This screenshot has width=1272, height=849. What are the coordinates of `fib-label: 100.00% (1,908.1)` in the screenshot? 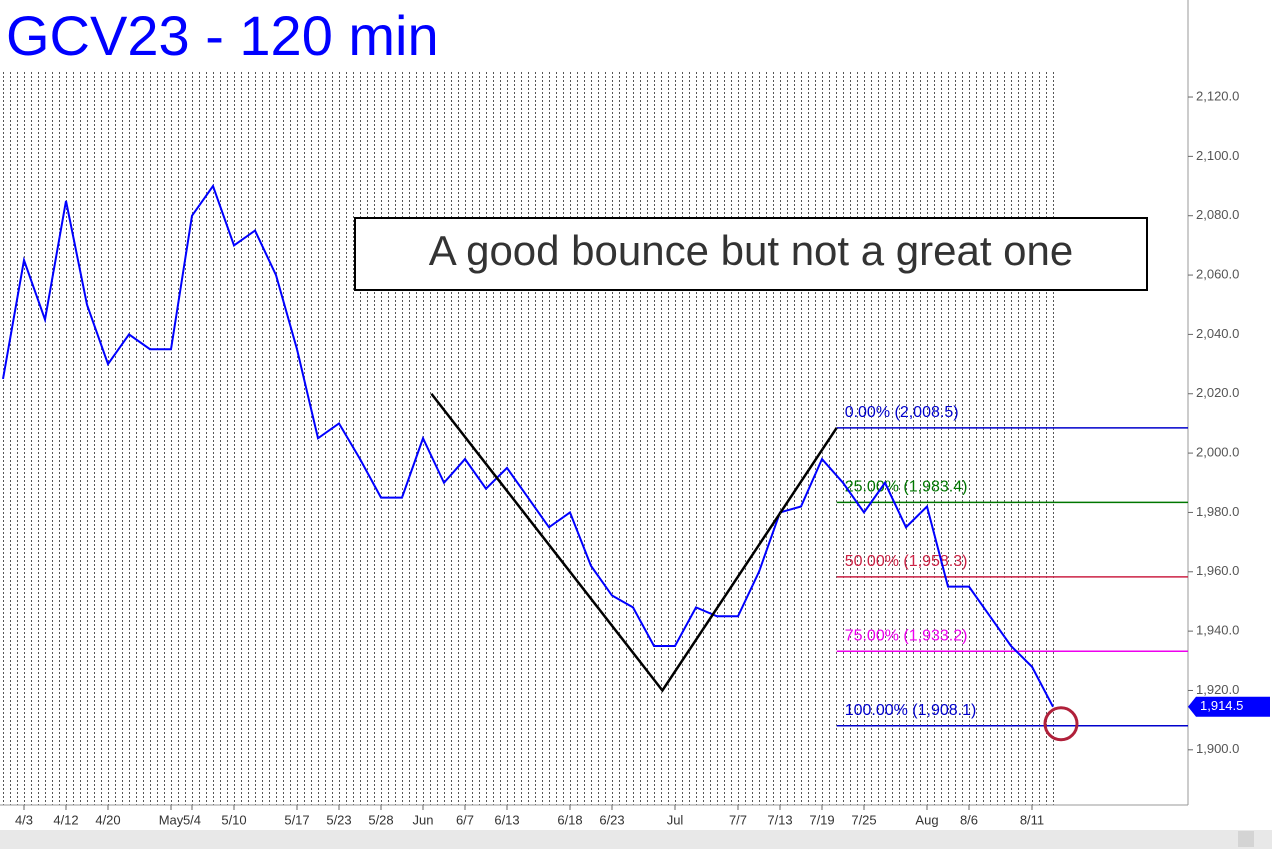 It's located at (911, 710).